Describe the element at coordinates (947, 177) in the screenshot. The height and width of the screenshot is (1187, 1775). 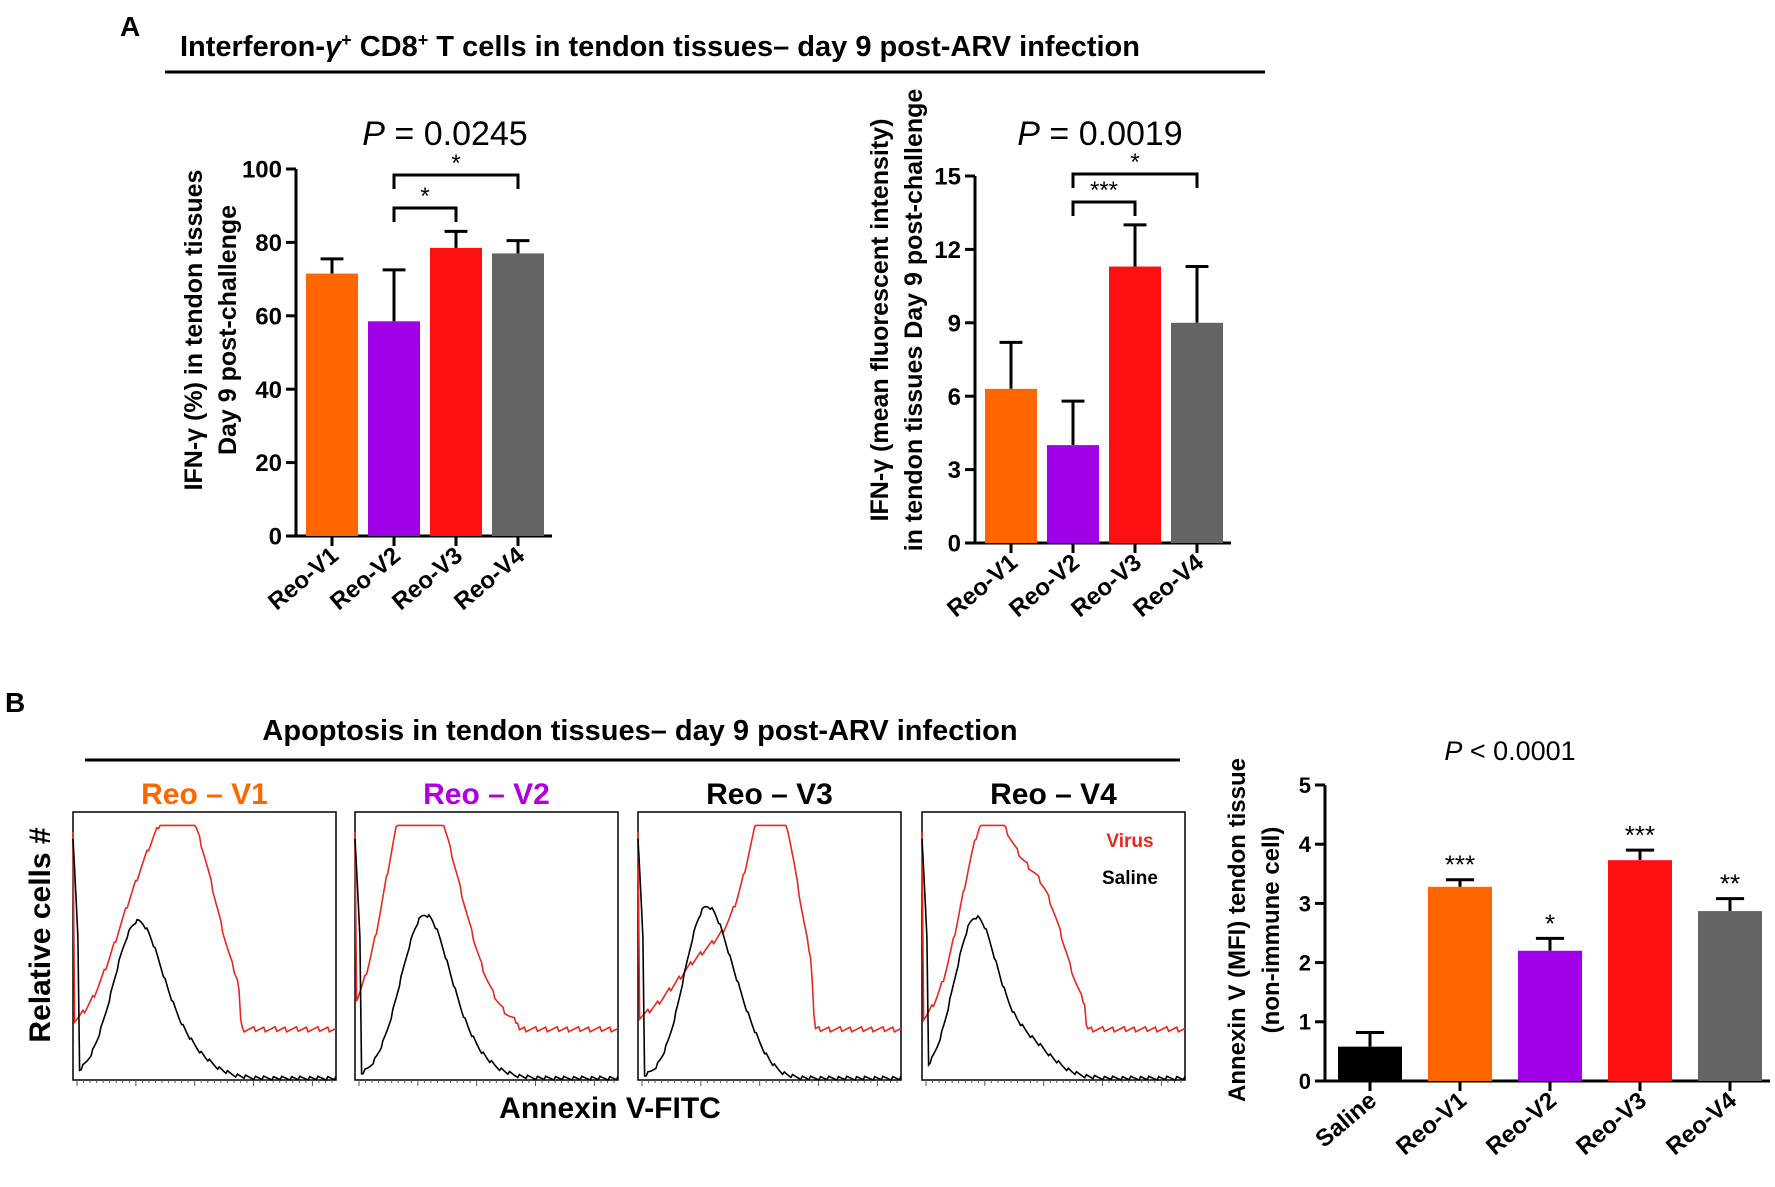
I see `a2-y-tick-label-5: 15` at that location.